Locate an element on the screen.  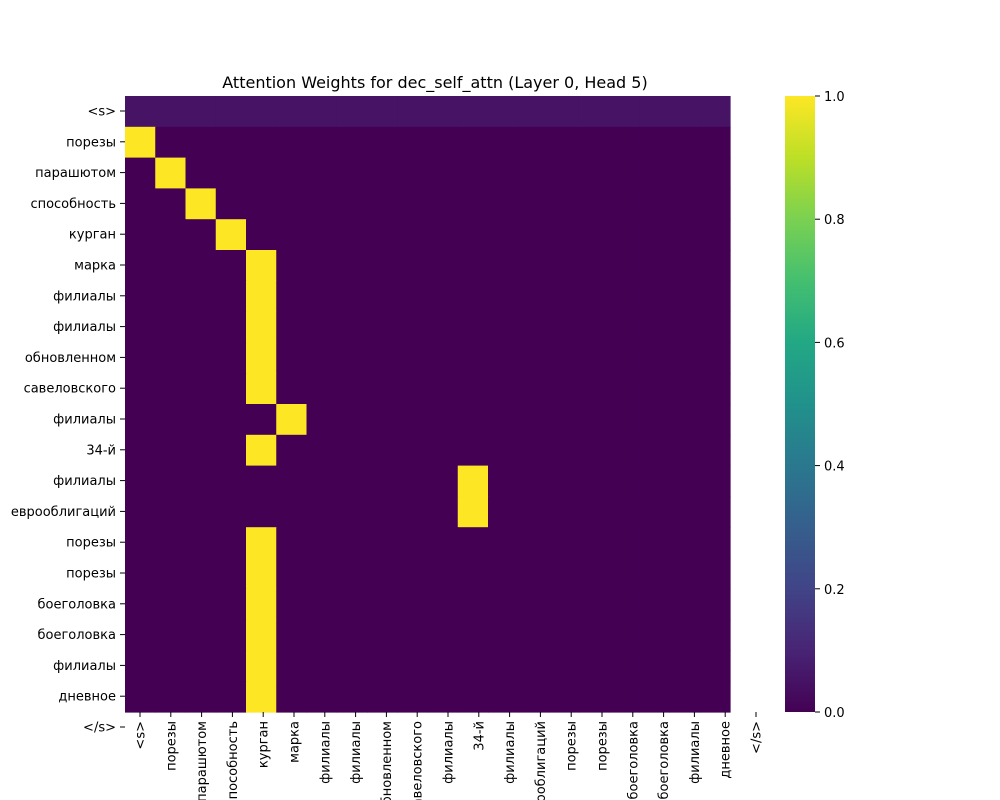
colorbar-tick-label: 0.6 is located at coordinates (834, 343).